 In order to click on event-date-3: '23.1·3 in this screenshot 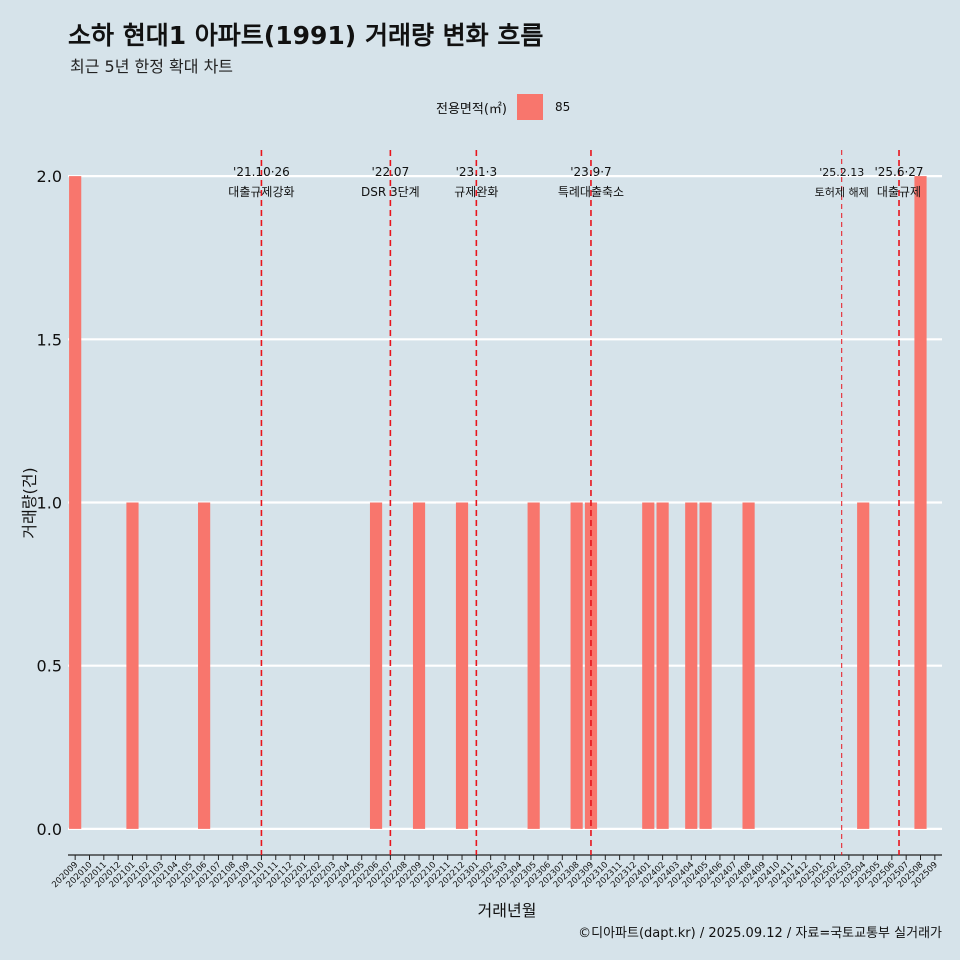, I will do `click(476, 172)`.